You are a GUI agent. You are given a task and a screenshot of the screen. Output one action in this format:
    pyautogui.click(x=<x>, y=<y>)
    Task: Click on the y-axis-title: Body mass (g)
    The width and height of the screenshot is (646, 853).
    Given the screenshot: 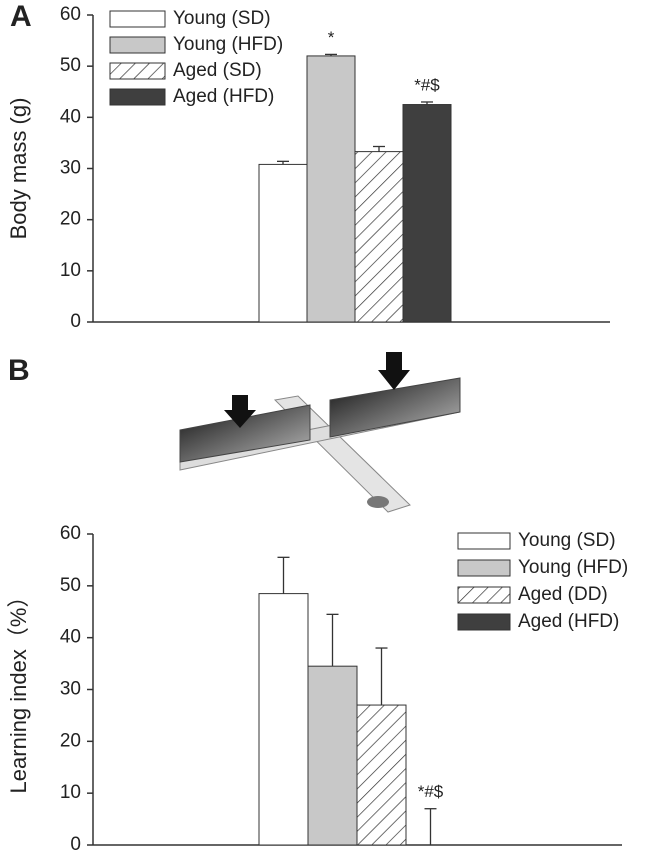 What is the action you would take?
    pyautogui.click(x=18, y=169)
    